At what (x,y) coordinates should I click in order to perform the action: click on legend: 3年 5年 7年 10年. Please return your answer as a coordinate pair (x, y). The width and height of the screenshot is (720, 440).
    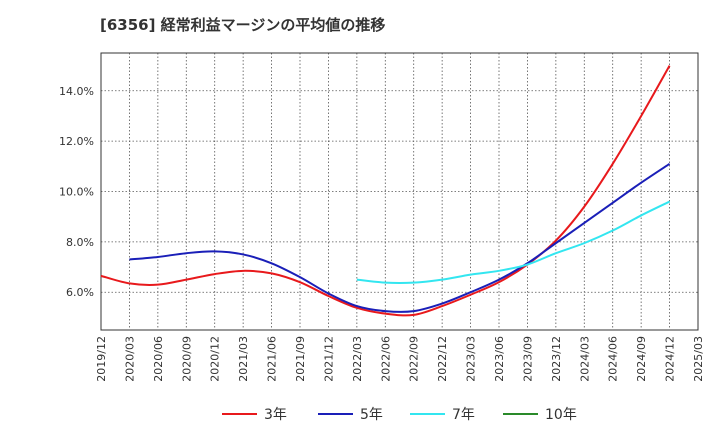
    Looking at the image, I should click on (399, 415).